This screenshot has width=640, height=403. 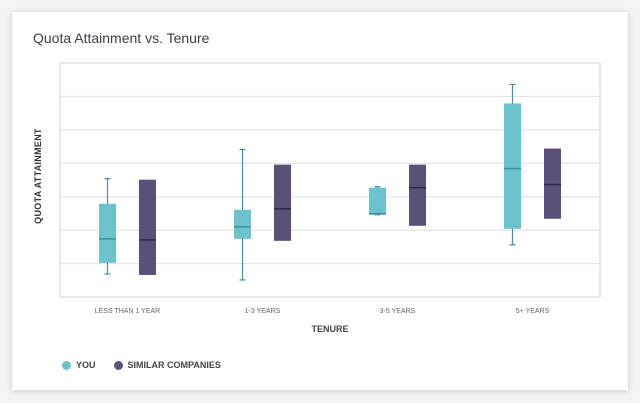 What do you see at coordinates (398, 311) in the screenshot?
I see `x-tick-label: 3-5 YEARS` at bounding box center [398, 311].